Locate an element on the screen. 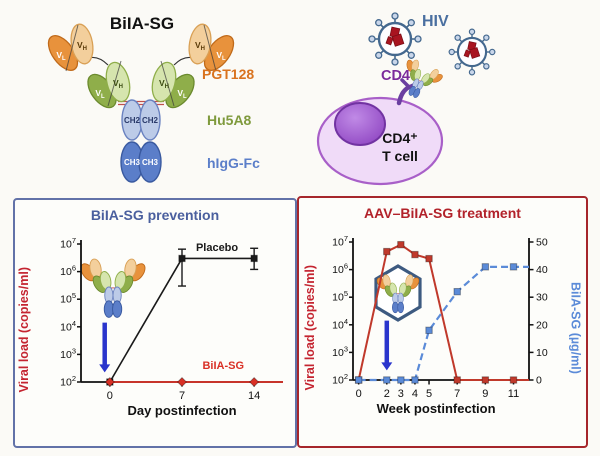  biia-sg-schematic: BiIA-SG VL VH VL VH VL VH VL VH CH2 is located at coordinates (153, 98).